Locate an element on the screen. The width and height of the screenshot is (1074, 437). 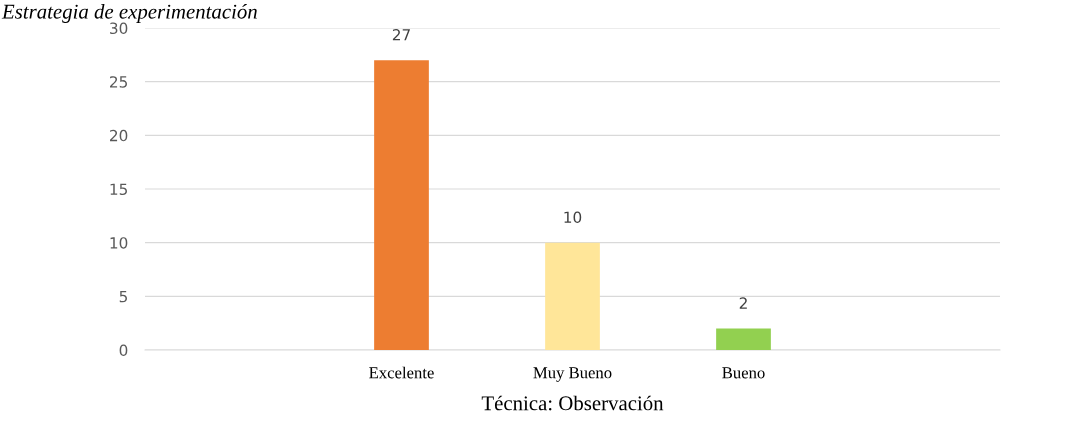
data-label: 27 is located at coordinates (401, 35).